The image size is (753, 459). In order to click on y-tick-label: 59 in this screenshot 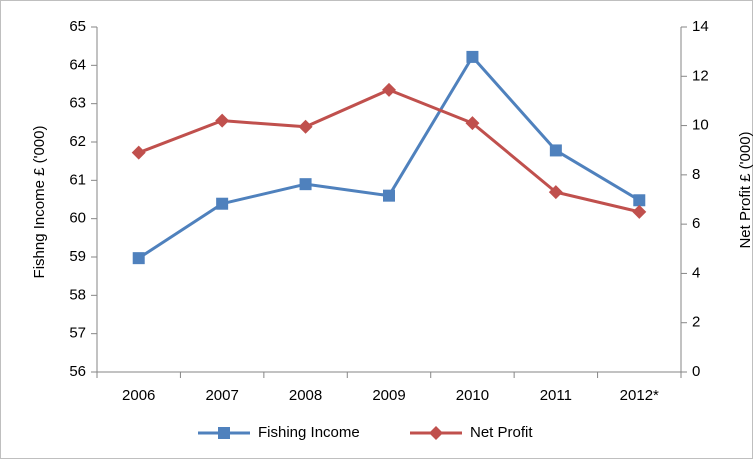, I will do `click(77, 256)`.